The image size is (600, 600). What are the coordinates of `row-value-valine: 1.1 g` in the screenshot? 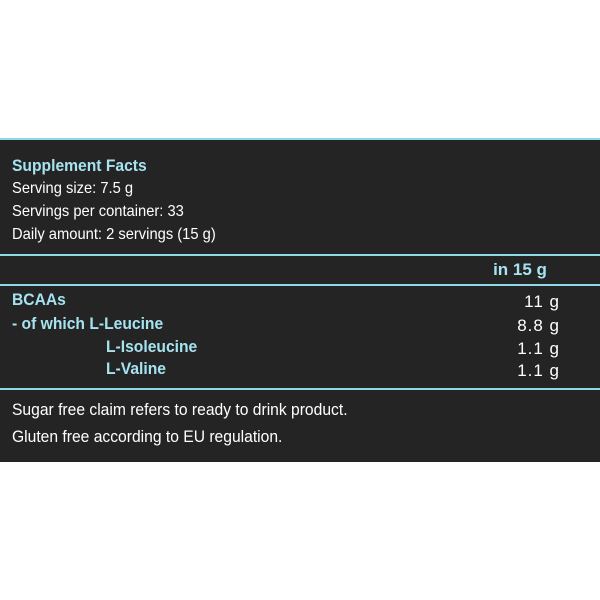 It's located at (538, 370).